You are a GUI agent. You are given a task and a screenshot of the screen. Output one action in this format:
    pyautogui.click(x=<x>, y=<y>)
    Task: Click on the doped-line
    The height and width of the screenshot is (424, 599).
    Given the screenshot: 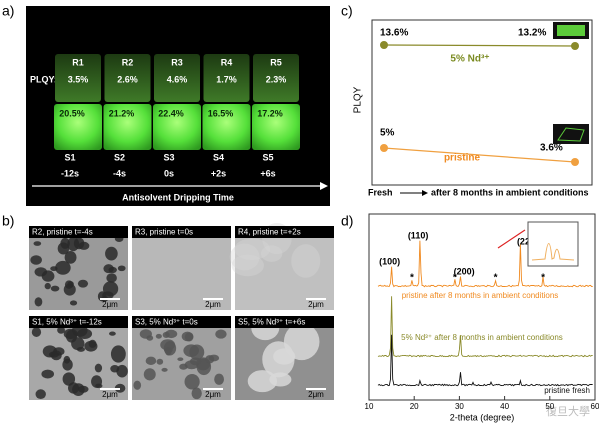 What is the action you would take?
    pyautogui.click(x=479, y=45)
    